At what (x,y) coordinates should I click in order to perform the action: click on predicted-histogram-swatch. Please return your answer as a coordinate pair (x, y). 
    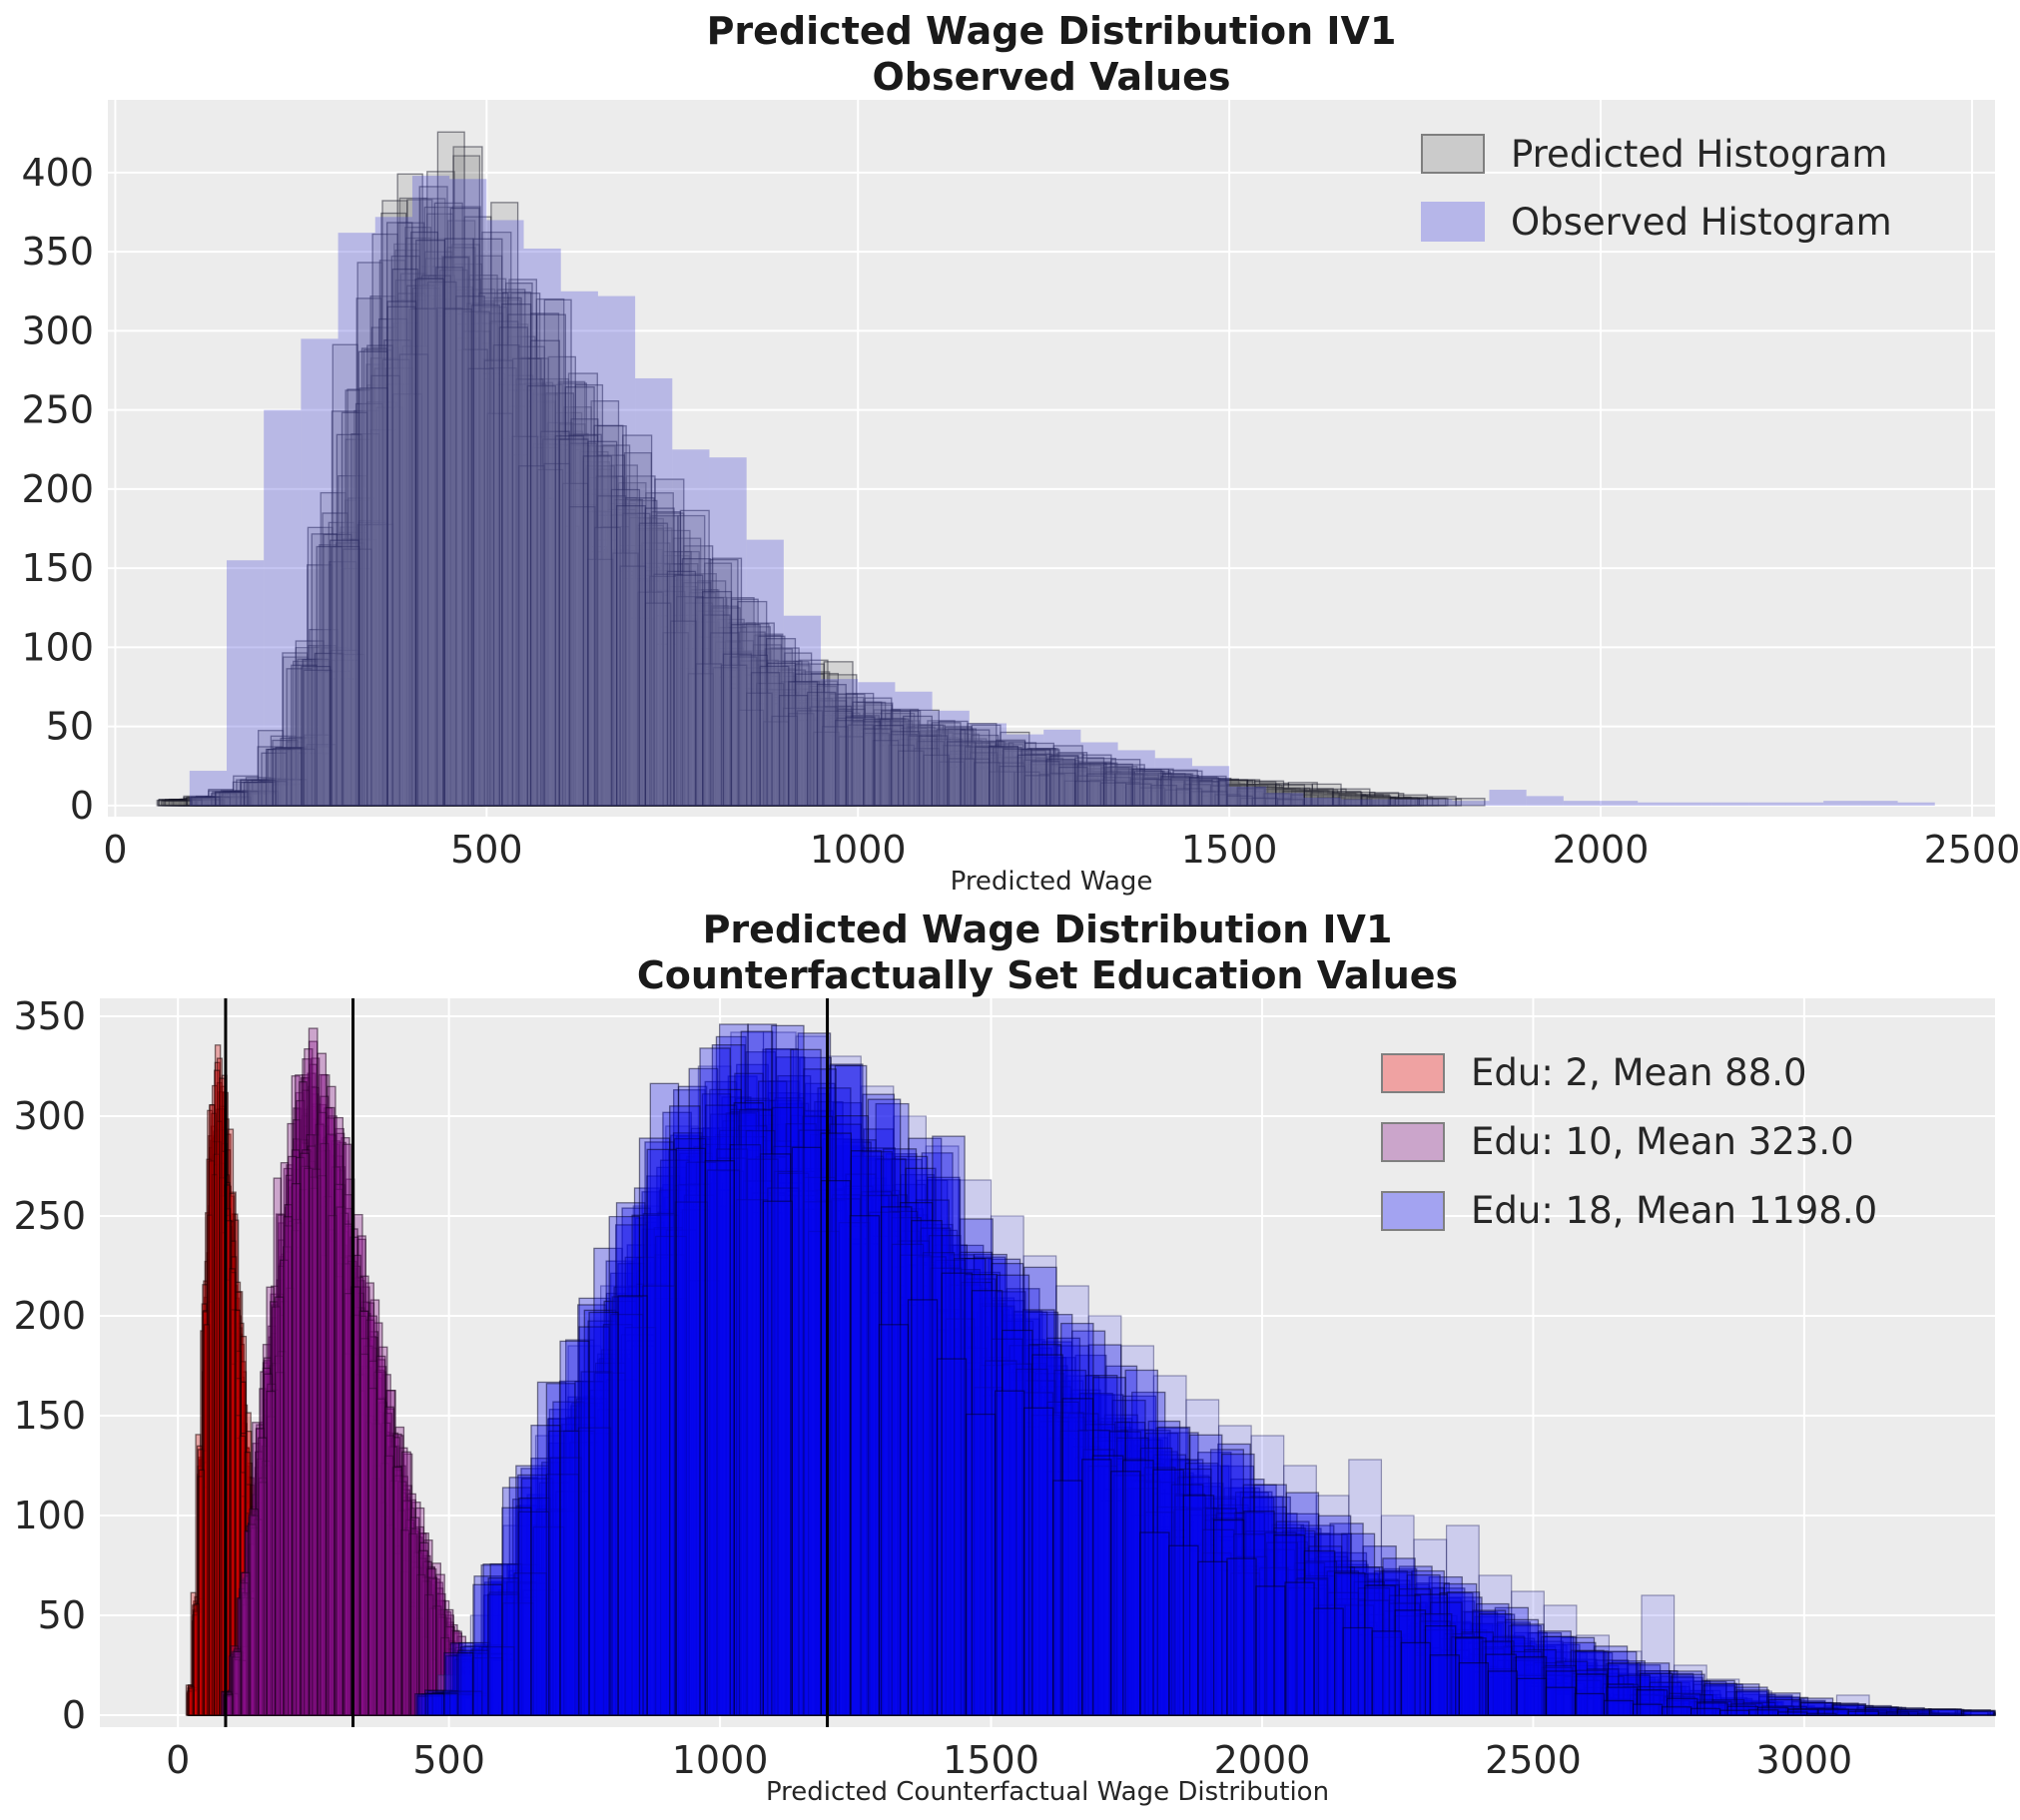
    Looking at the image, I should click on (1453, 154).